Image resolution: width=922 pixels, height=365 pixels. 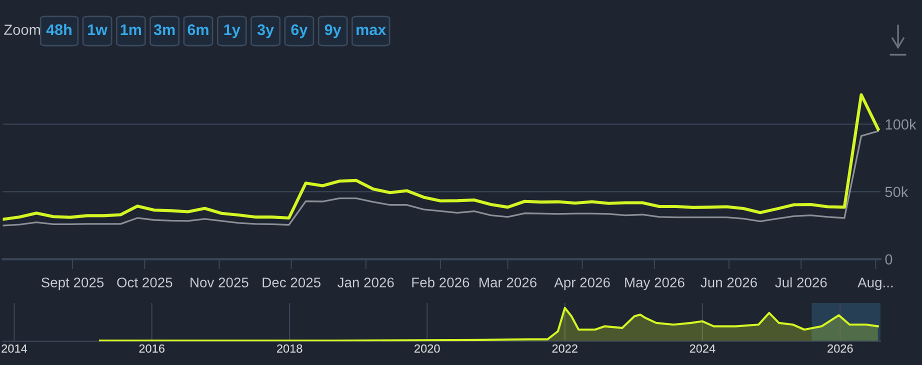 What do you see at coordinates (888, 259) in the screenshot?
I see `y-tick-label: 0` at bounding box center [888, 259].